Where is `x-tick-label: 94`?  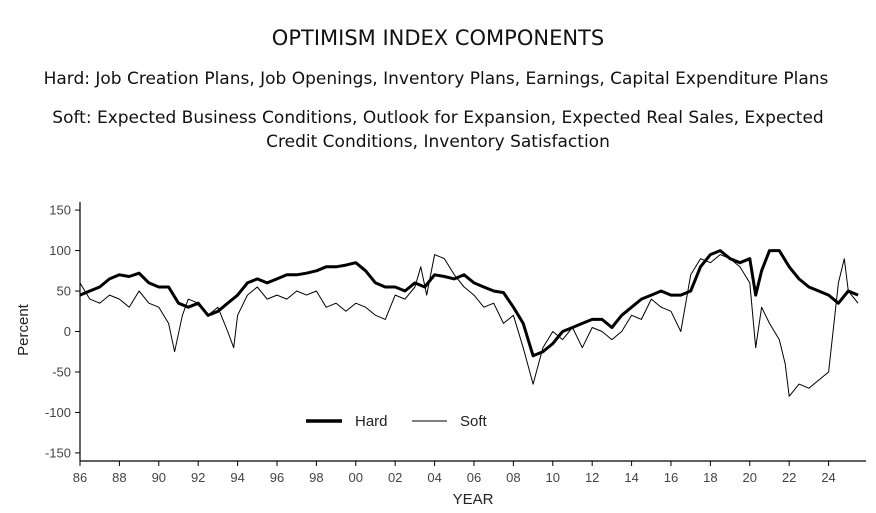 x-tick-label: 94 is located at coordinates (237, 477).